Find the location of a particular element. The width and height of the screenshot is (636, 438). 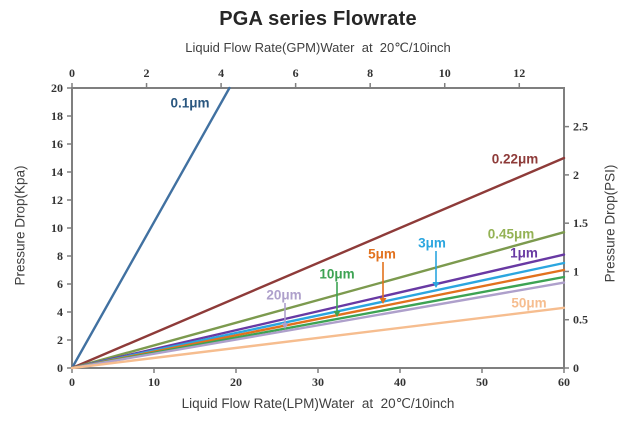

left-tick-label: 8 is located at coordinates (60, 256).